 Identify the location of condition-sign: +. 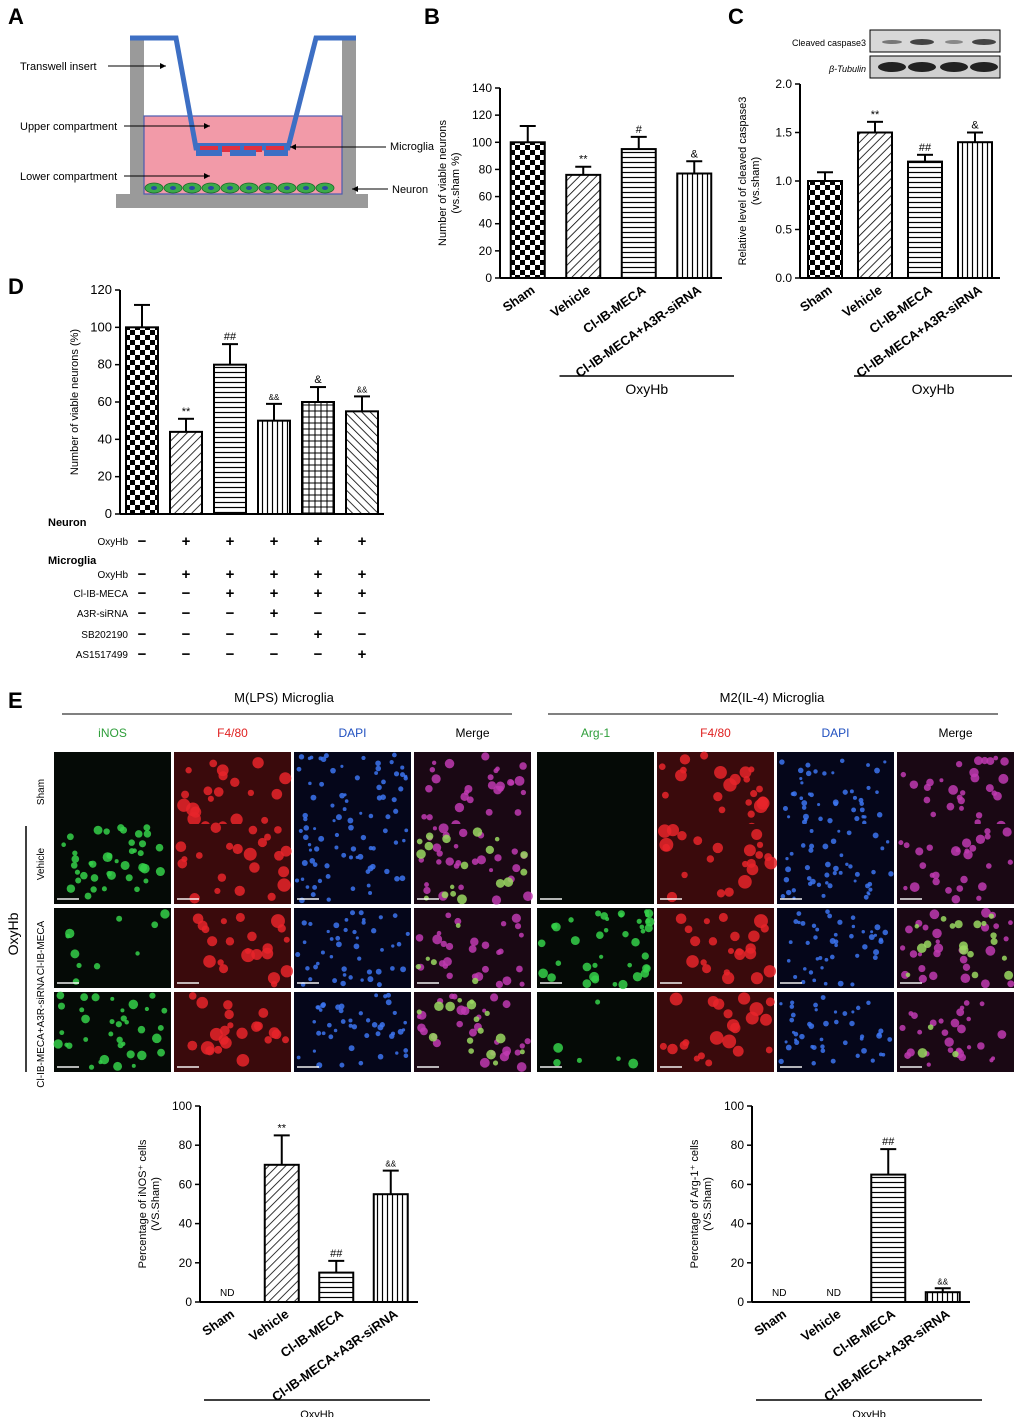
(230, 574).